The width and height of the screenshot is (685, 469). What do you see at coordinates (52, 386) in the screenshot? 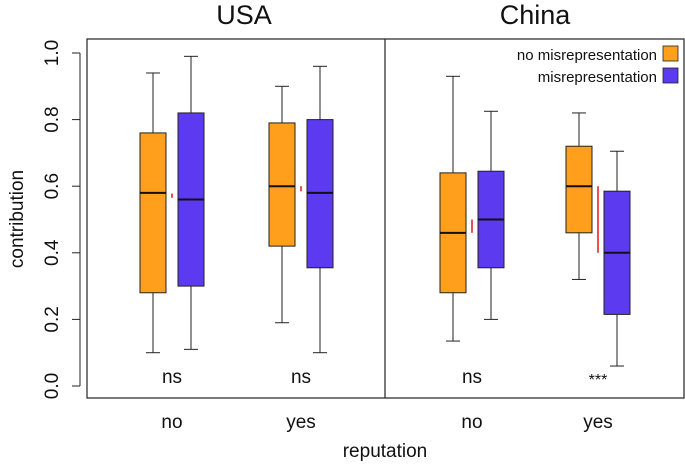
I see `y-tick-label: 0.0` at bounding box center [52, 386].